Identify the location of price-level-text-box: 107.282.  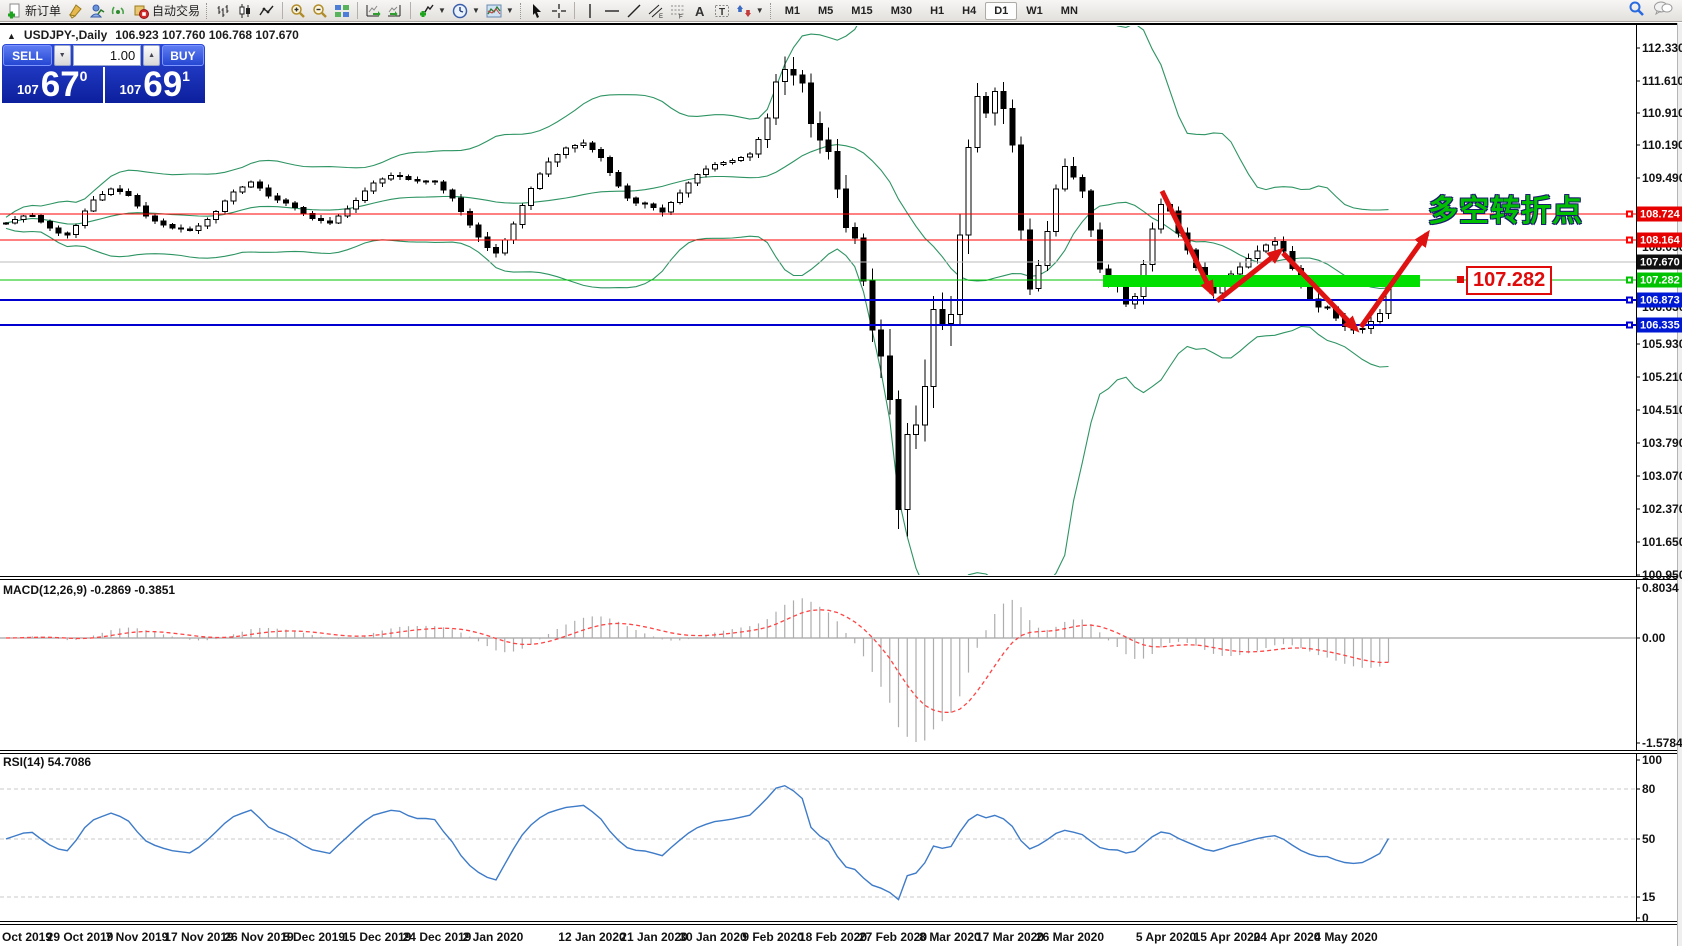
(1509, 280).